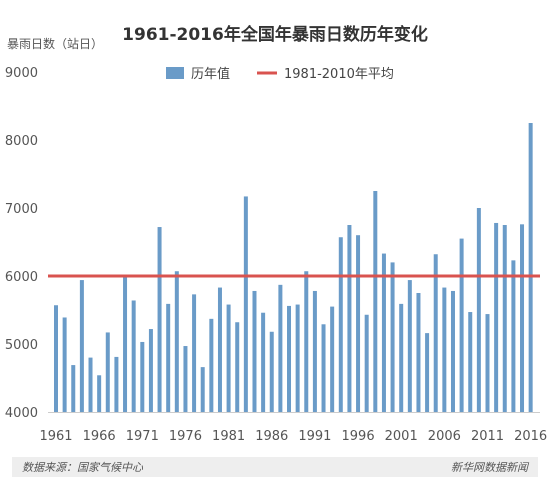 This screenshot has height=488, width=550. What do you see at coordinates (55, 436) in the screenshot?
I see `x-tick-label: 1961` at bounding box center [55, 436].